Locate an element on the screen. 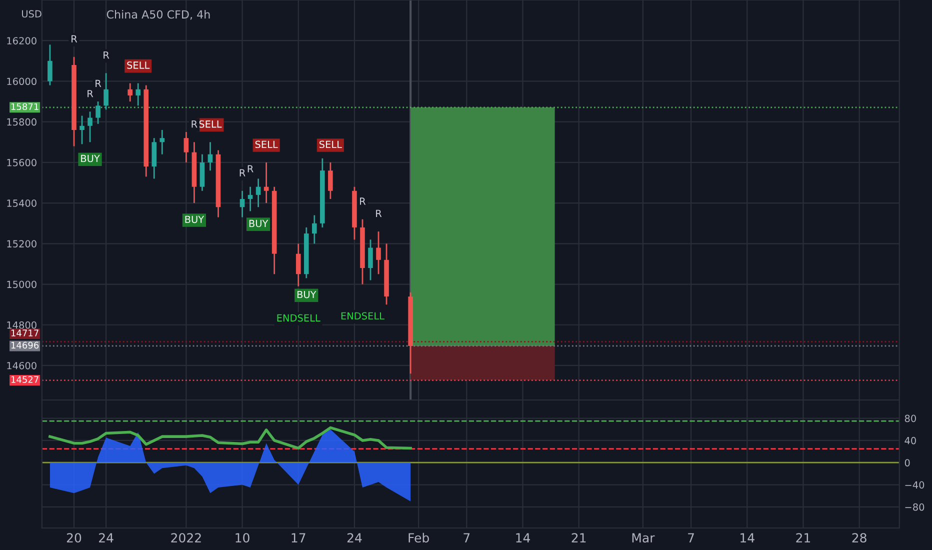  x-tick-label: Mar is located at coordinates (643, 538).